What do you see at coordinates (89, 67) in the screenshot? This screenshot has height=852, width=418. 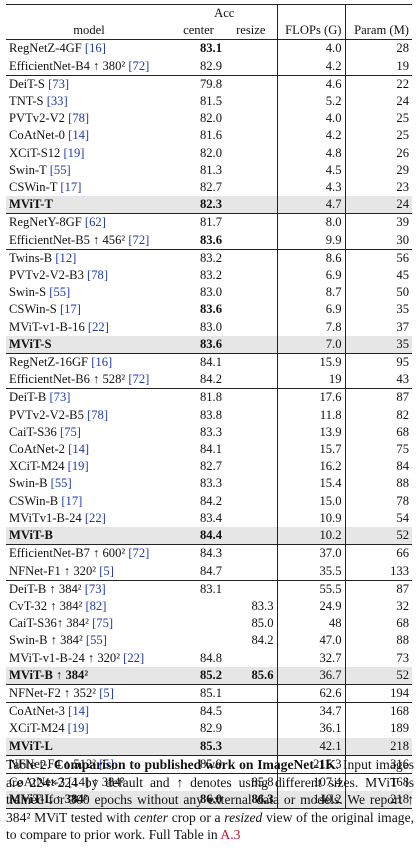 I see `model-cell: EfficientNet-B4 ↑ 380² [72]` at bounding box center [89, 67].